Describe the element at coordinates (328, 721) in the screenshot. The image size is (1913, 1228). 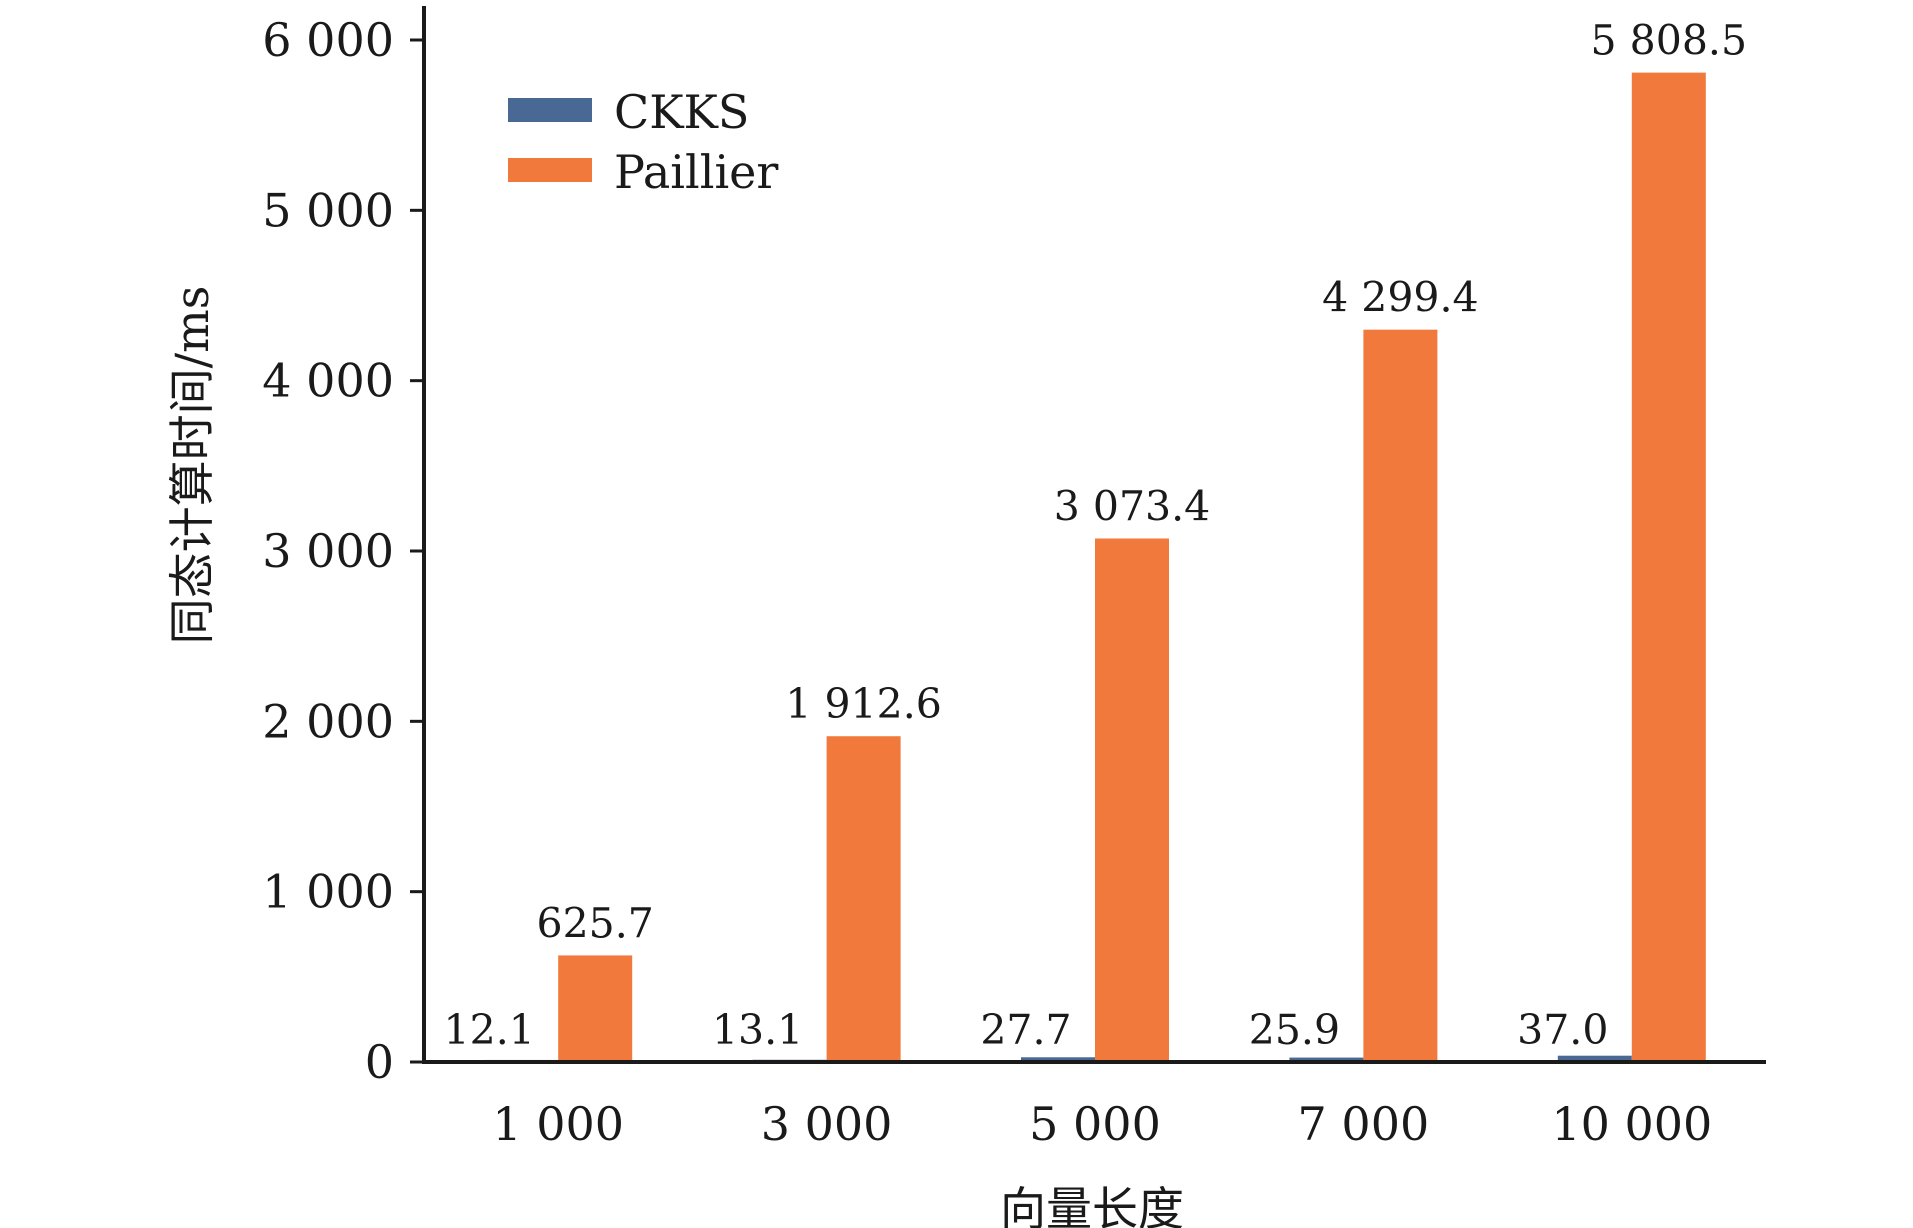
I see `y-tick-label: 2 000` at that location.